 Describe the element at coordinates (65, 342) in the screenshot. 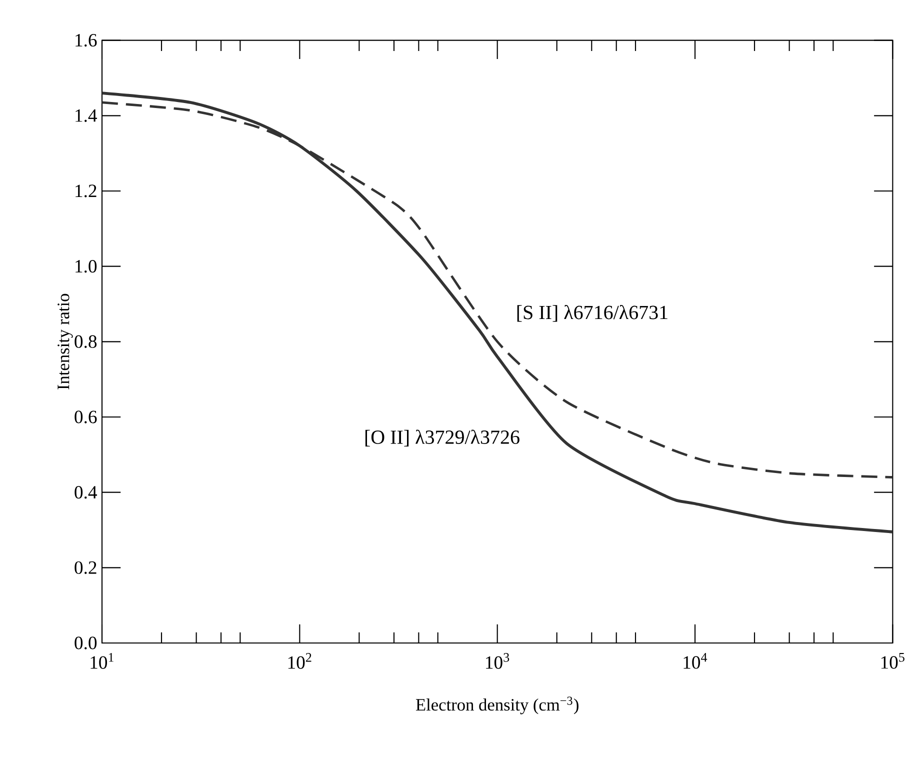

I see `y-axis-title: Intensity ratio` at that location.